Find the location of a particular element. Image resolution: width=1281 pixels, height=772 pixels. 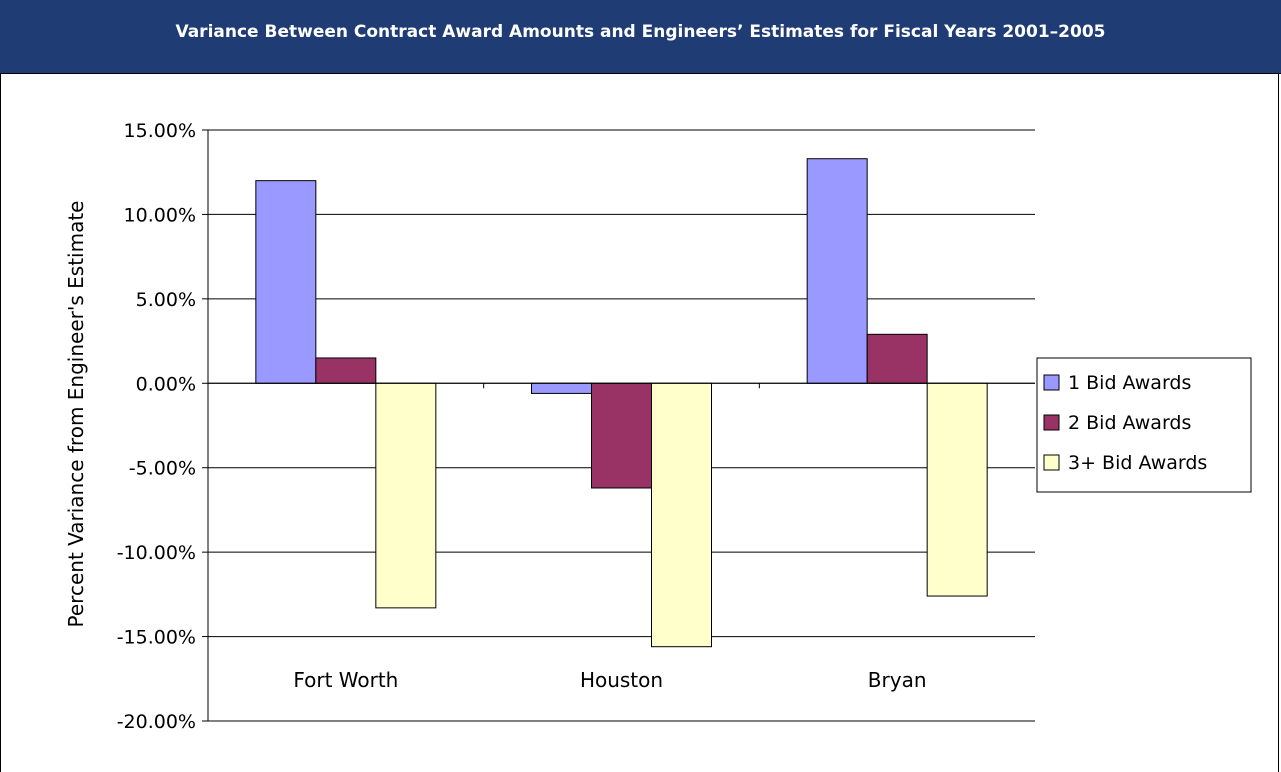

legend-label: 2 Bid Awards is located at coordinates (1129, 423).